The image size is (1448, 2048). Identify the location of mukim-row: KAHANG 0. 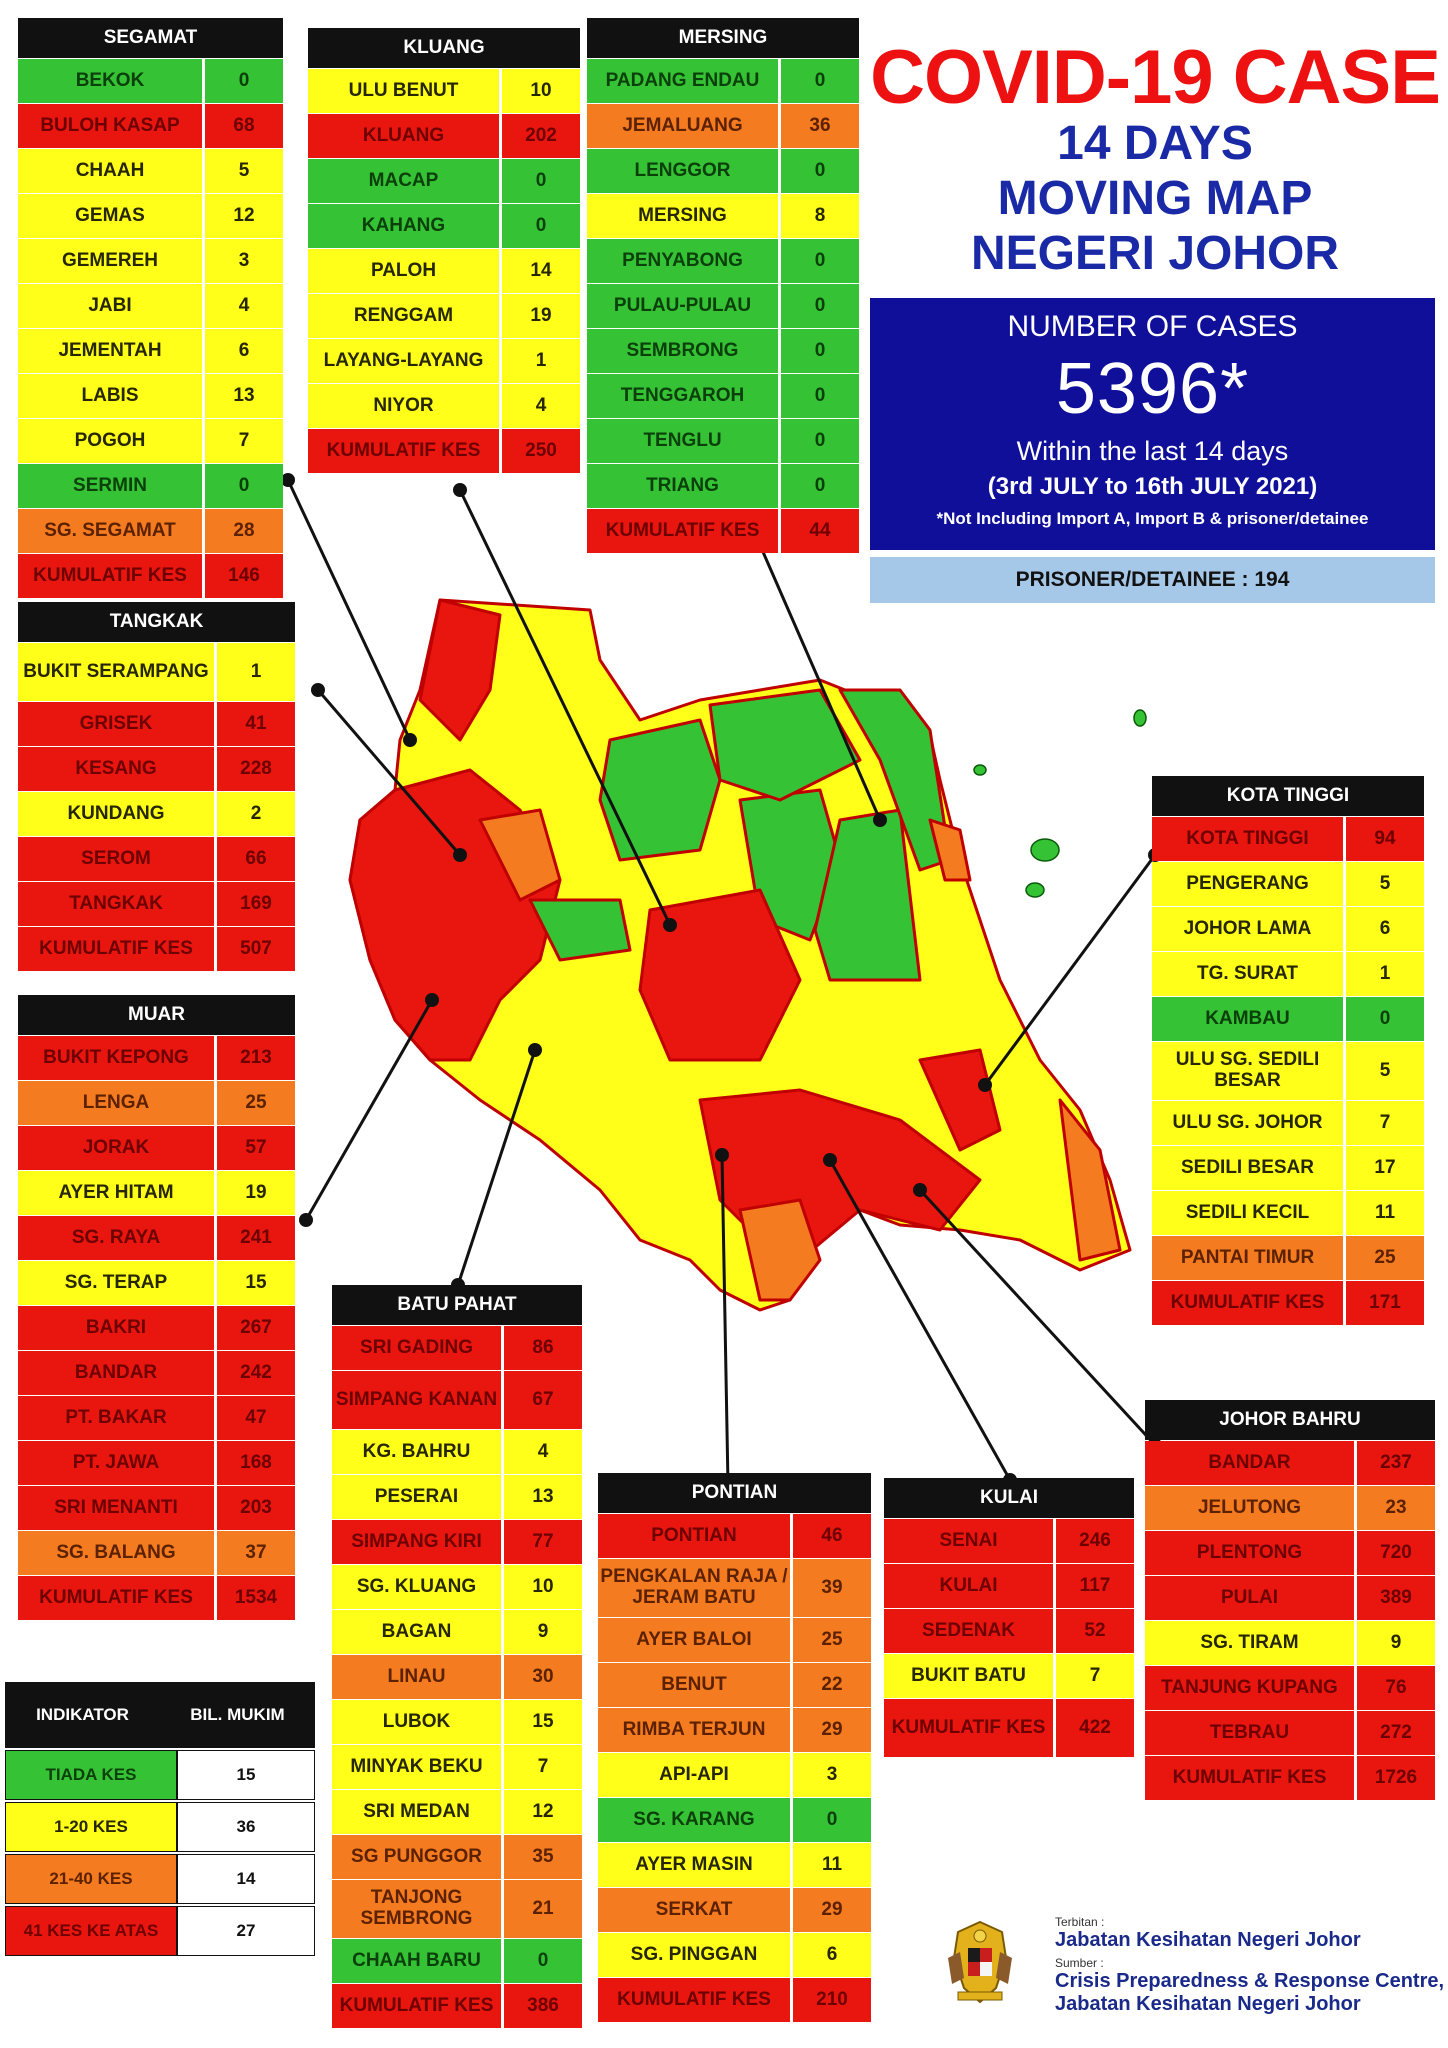
(444, 226).